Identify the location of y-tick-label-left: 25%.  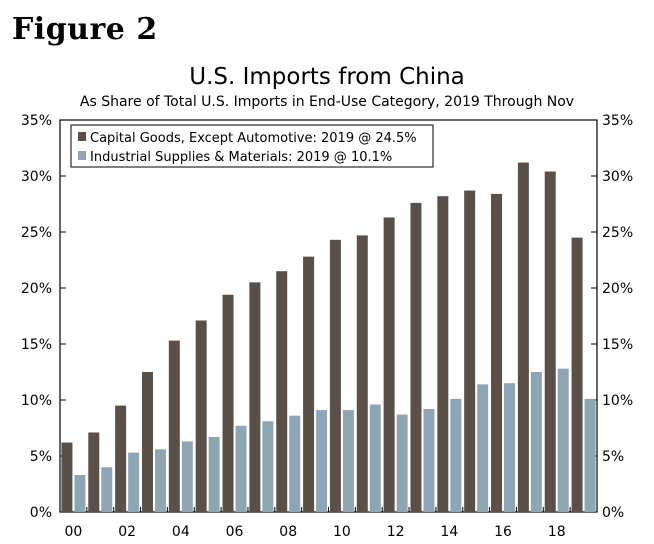
(36, 233).